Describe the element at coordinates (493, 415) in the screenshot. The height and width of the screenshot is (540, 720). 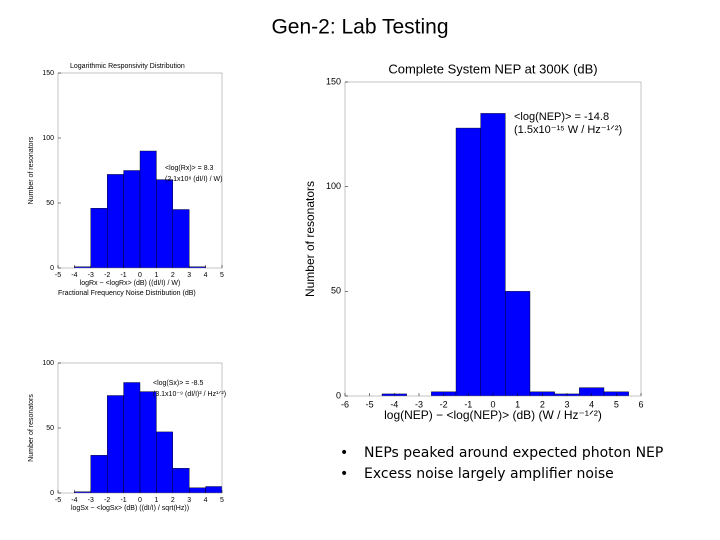
I see `x-axis-label: log(NEP) − <log(NEP)> (dB) (W / Hz⁻¹ᐟ²)` at that location.